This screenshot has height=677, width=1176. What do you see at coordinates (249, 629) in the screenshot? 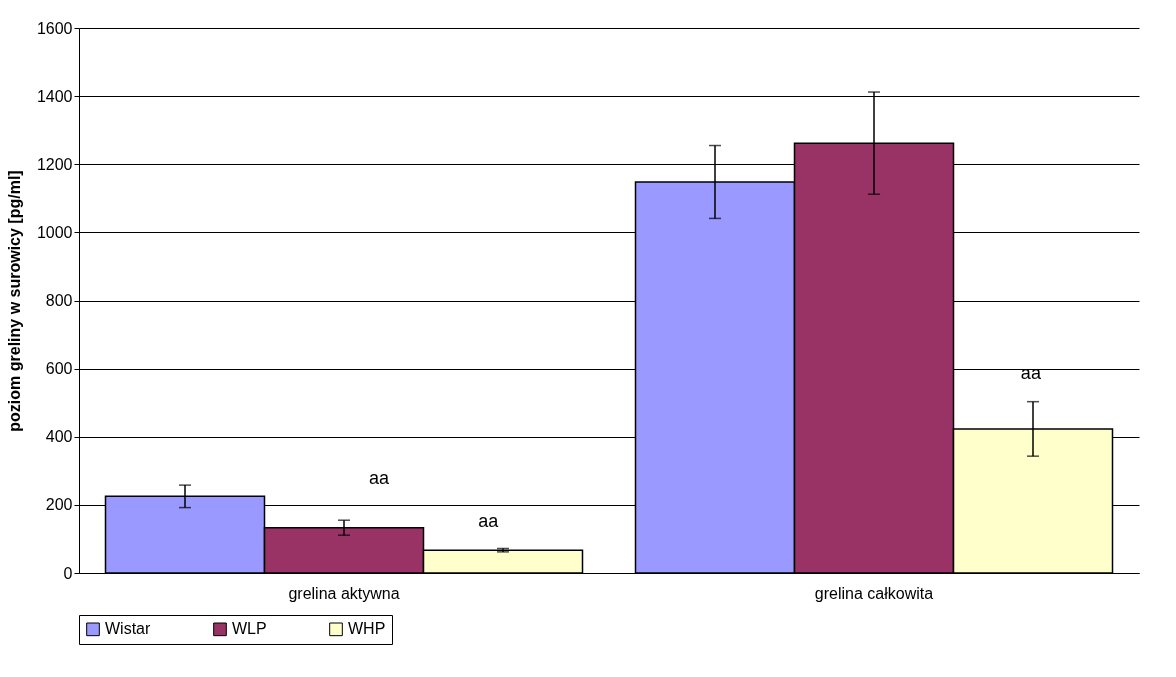
I see `legend-label: WLP` at bounding box center [249, 629].